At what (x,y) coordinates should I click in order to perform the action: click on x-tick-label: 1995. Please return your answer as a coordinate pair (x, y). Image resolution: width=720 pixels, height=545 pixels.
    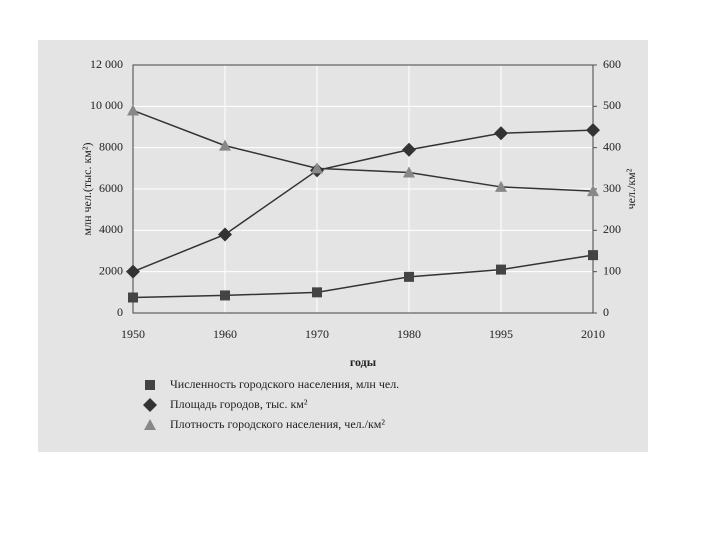
    Looking at the image, I should click on (501, 334).